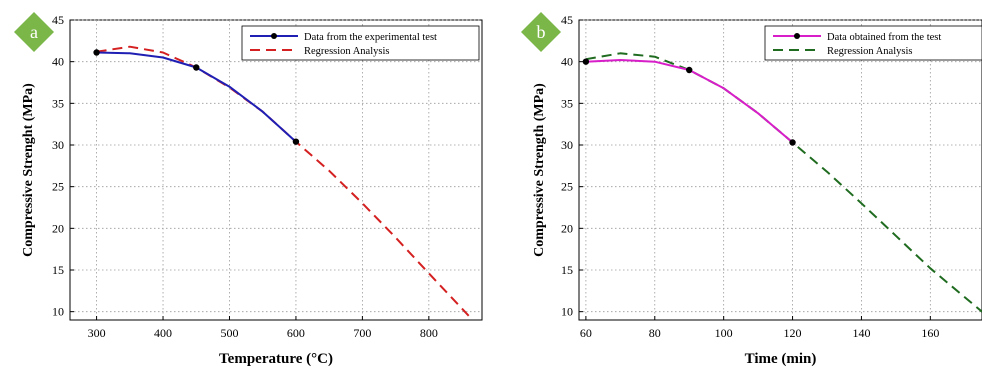  Describe the element at coordinates (781, 359) in the screenshot. I see `x-axis-label: Time (min)` at that location.